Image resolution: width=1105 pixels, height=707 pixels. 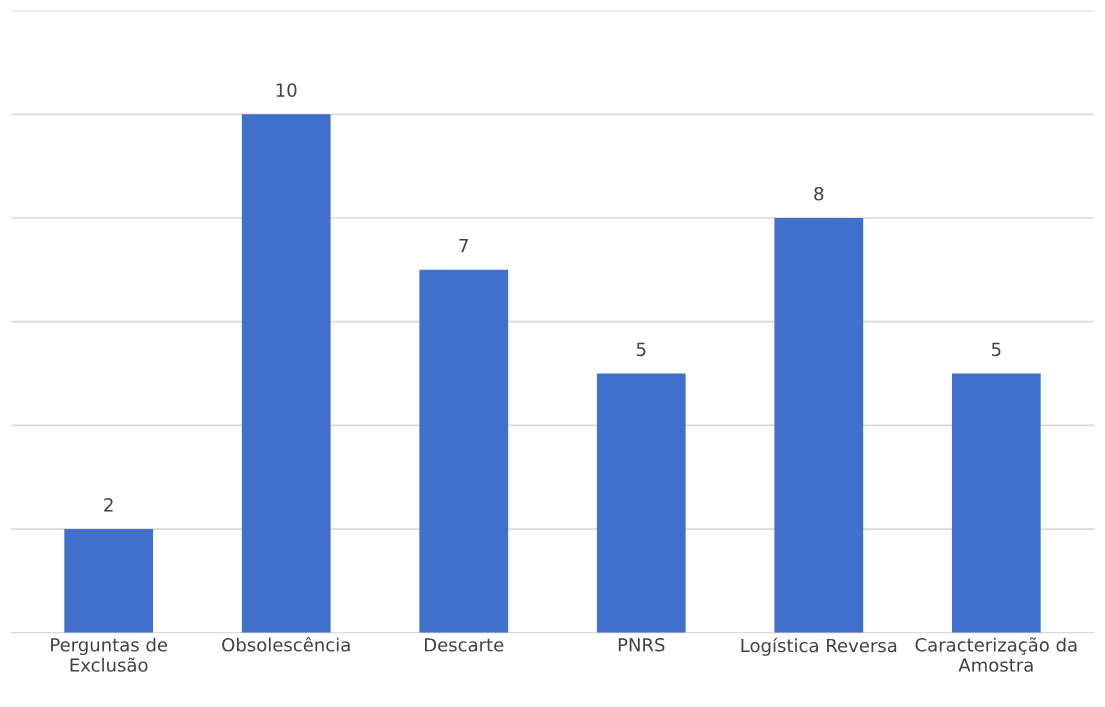 I want to click on x-tick-label: Perguntas de Exclusão, so click(x=109, y=654).